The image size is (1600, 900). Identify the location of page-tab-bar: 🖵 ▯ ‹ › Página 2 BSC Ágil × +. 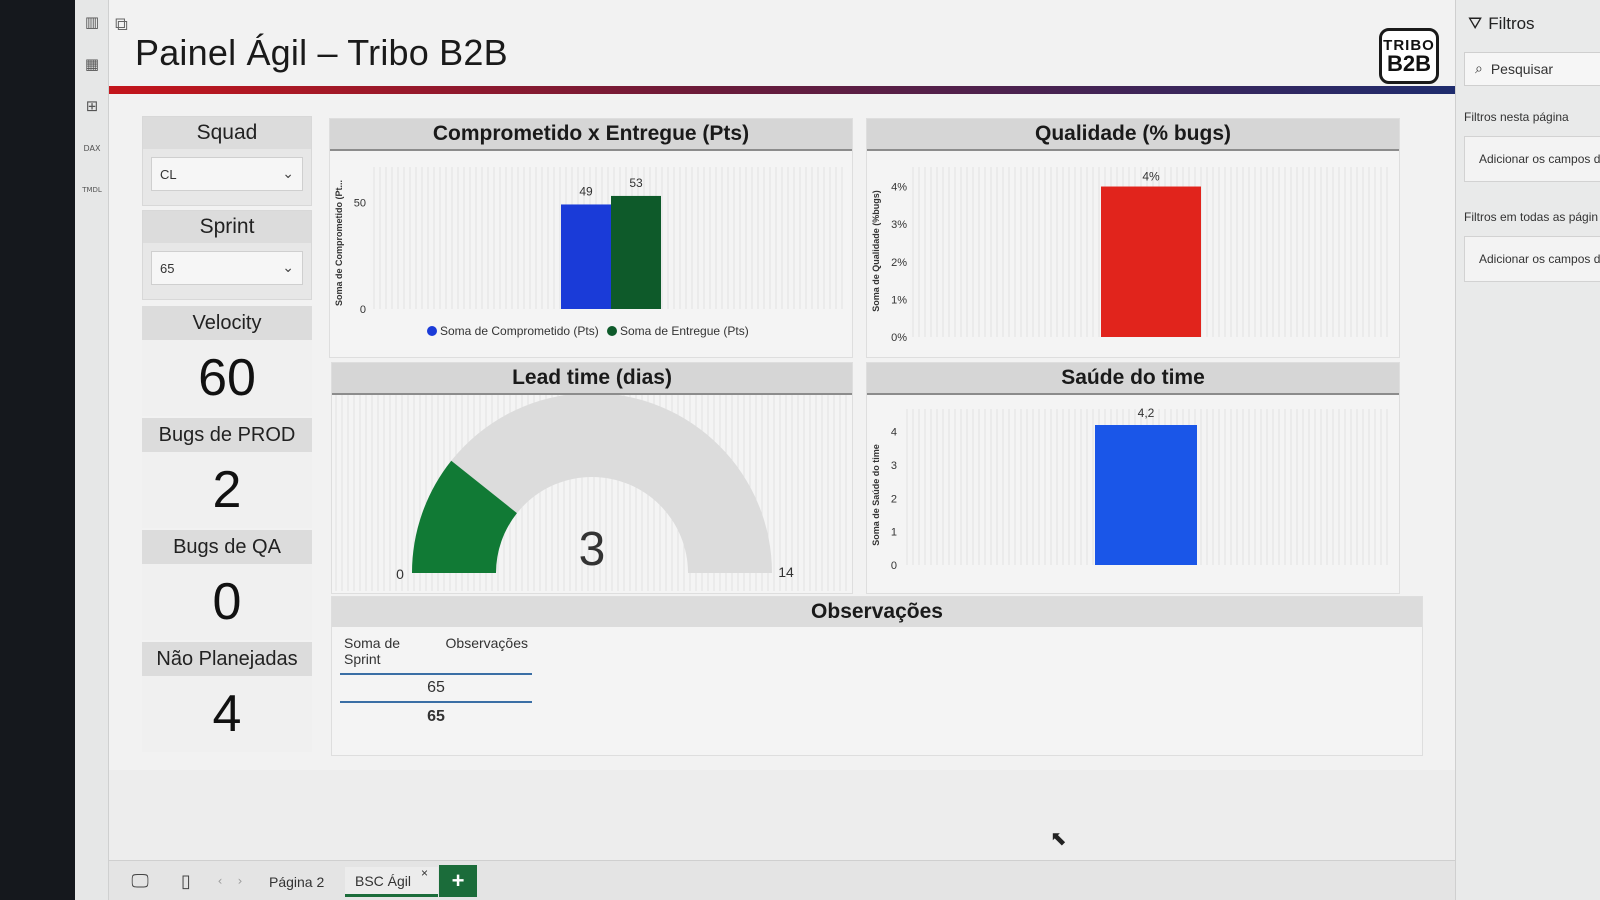
(782, 880).